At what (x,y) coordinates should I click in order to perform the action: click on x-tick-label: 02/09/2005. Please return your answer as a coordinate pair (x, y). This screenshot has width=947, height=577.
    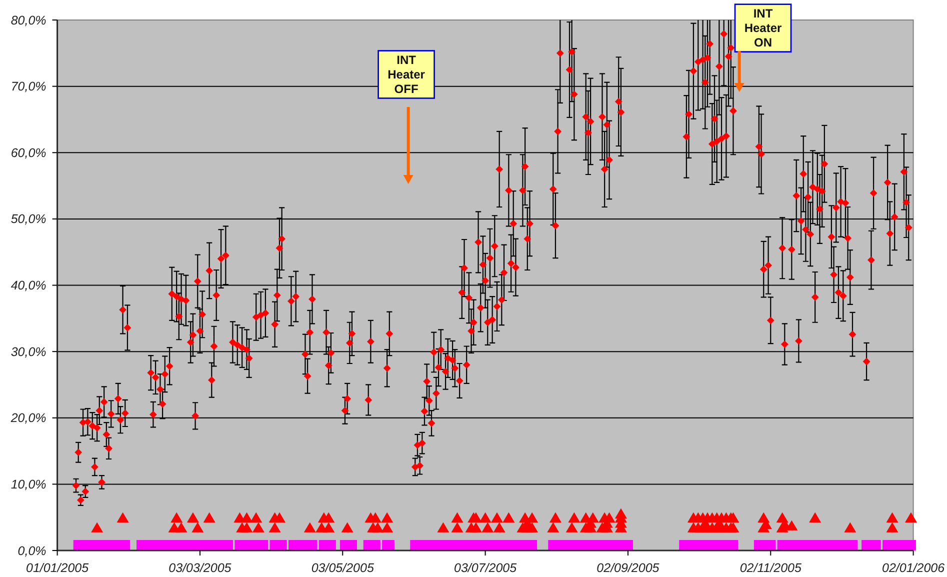
    Looking at the image, I should click on (628, 568).